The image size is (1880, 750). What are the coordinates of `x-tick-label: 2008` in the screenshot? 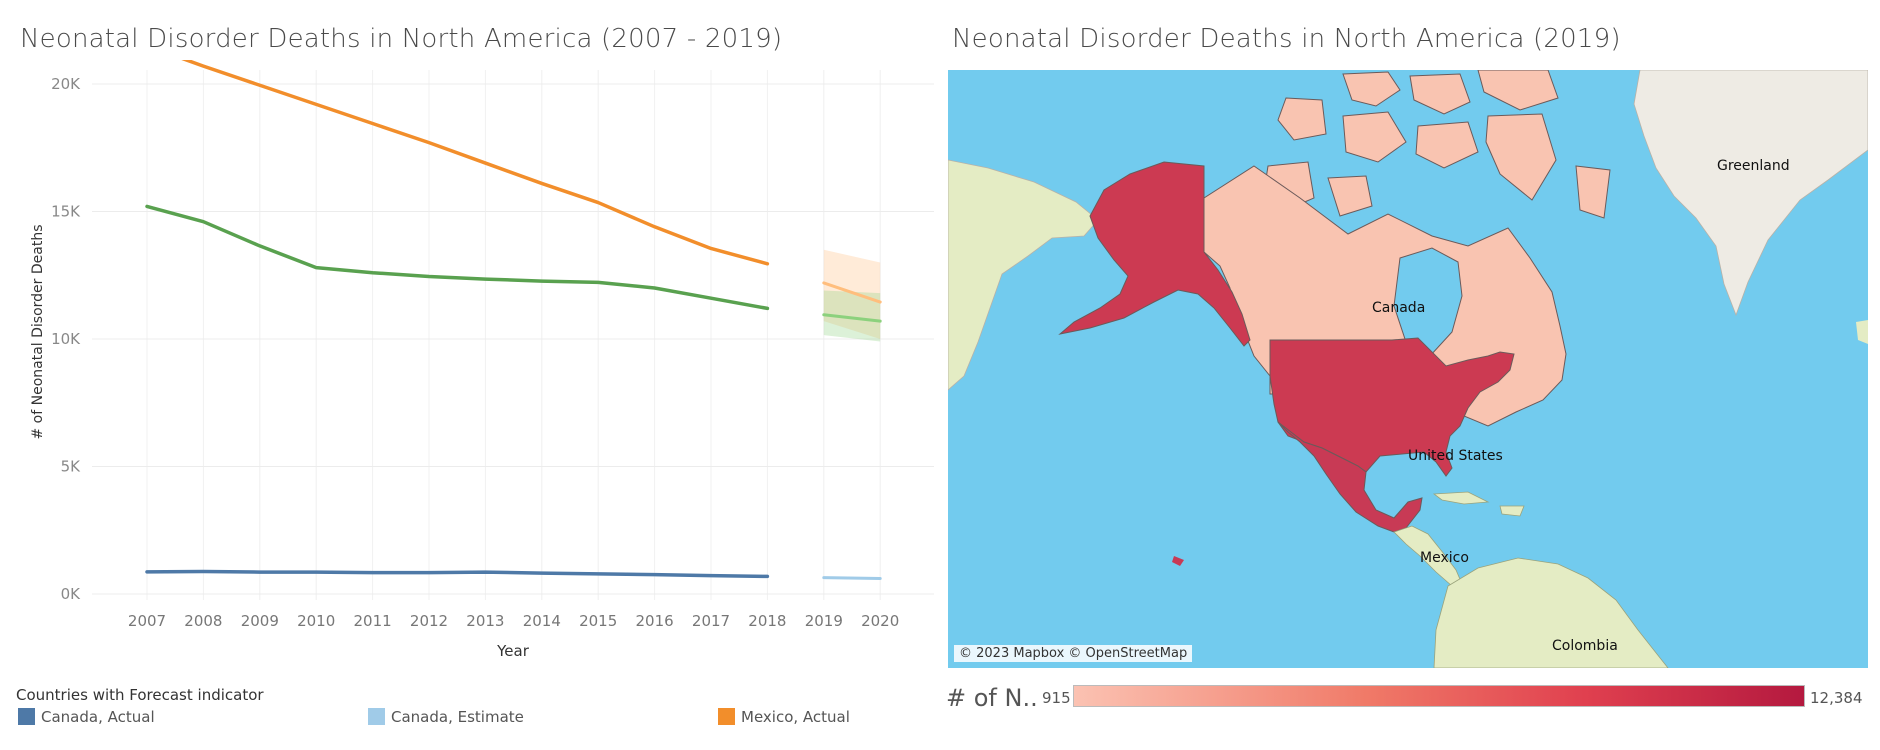 It's located at (203, 621).